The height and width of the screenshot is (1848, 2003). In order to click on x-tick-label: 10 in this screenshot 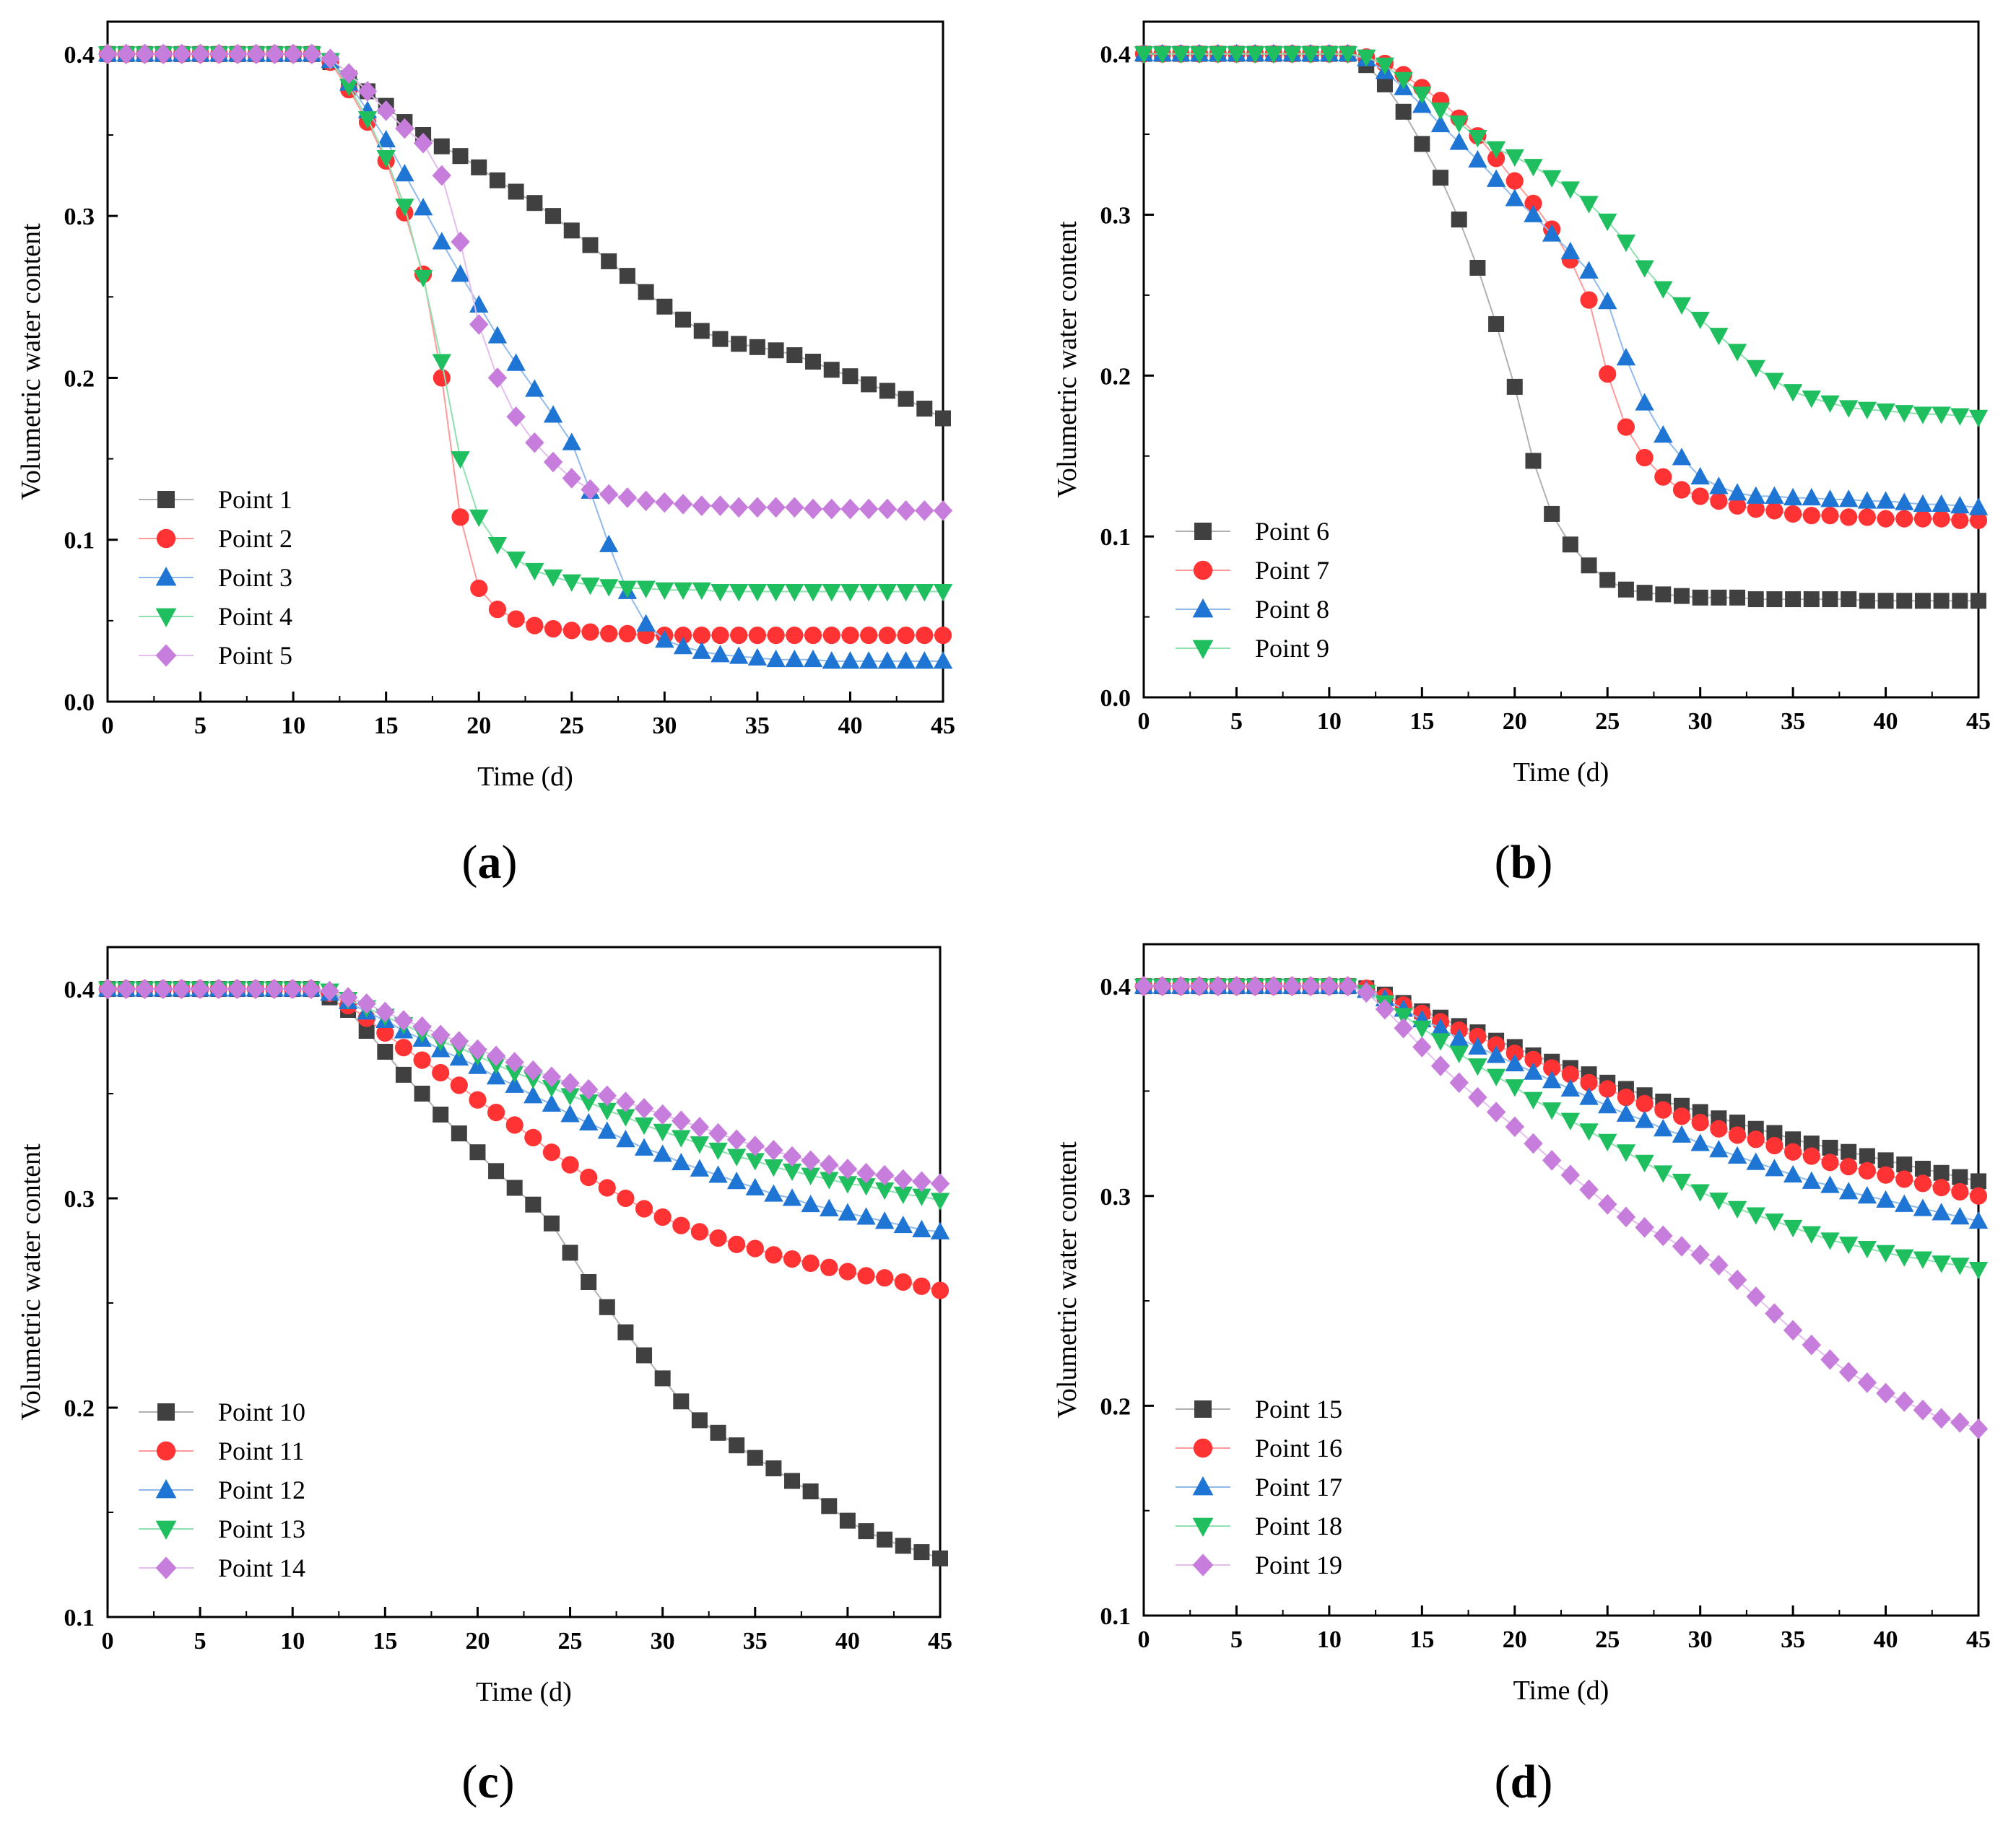, I will do `click(292, 1642)`.